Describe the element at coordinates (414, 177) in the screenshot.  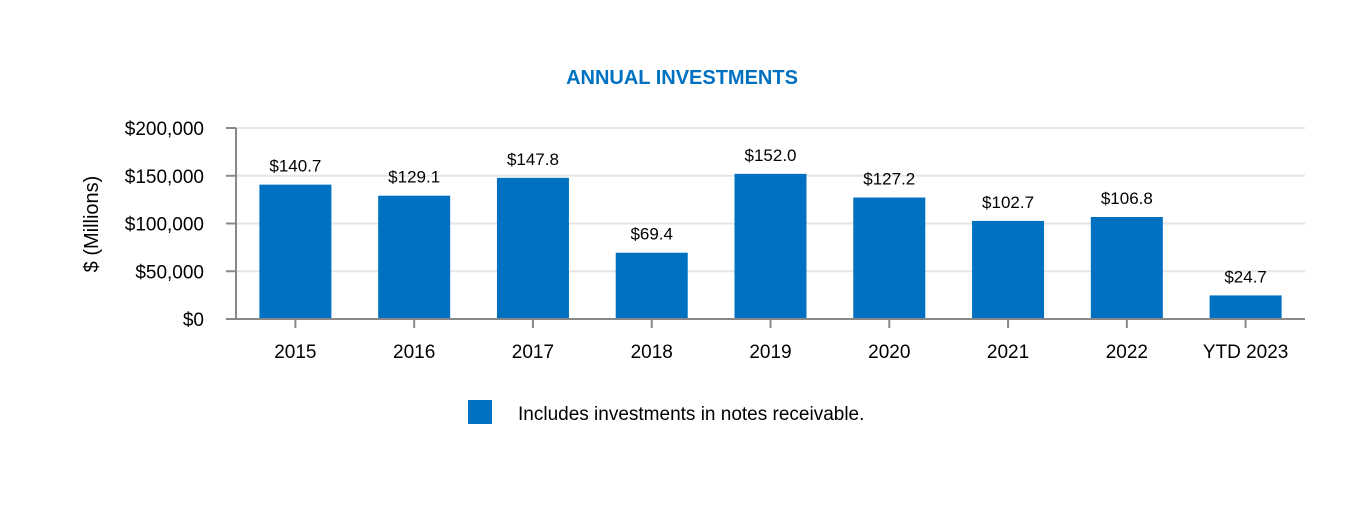
I see `data-label: $129.1` at that location.